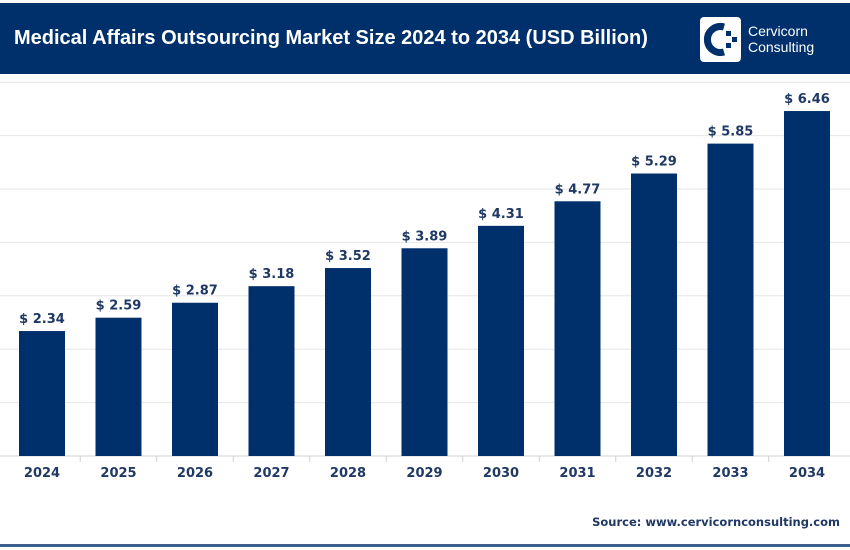 This screenshot has width=850, height=550. Describe the element at coordinates (42, 319) in the screenshot. I see `data-label-2024: $ 2.34` at that location.